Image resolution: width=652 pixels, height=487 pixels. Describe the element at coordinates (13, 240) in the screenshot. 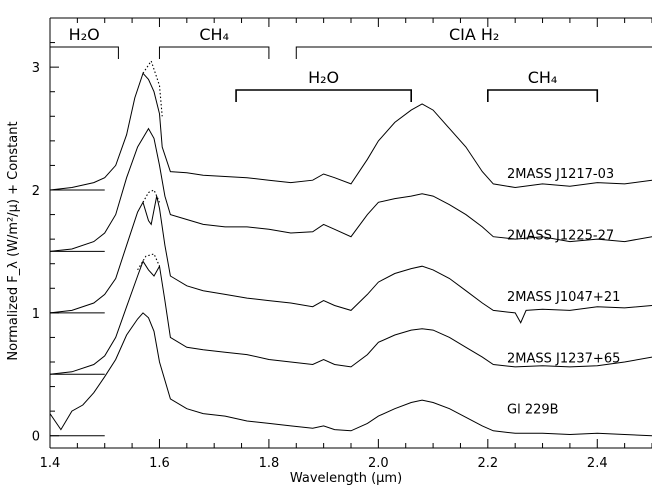

I see `y-axis-label: Normalized F_λ (W/m²/μ) + Constant` at that location.